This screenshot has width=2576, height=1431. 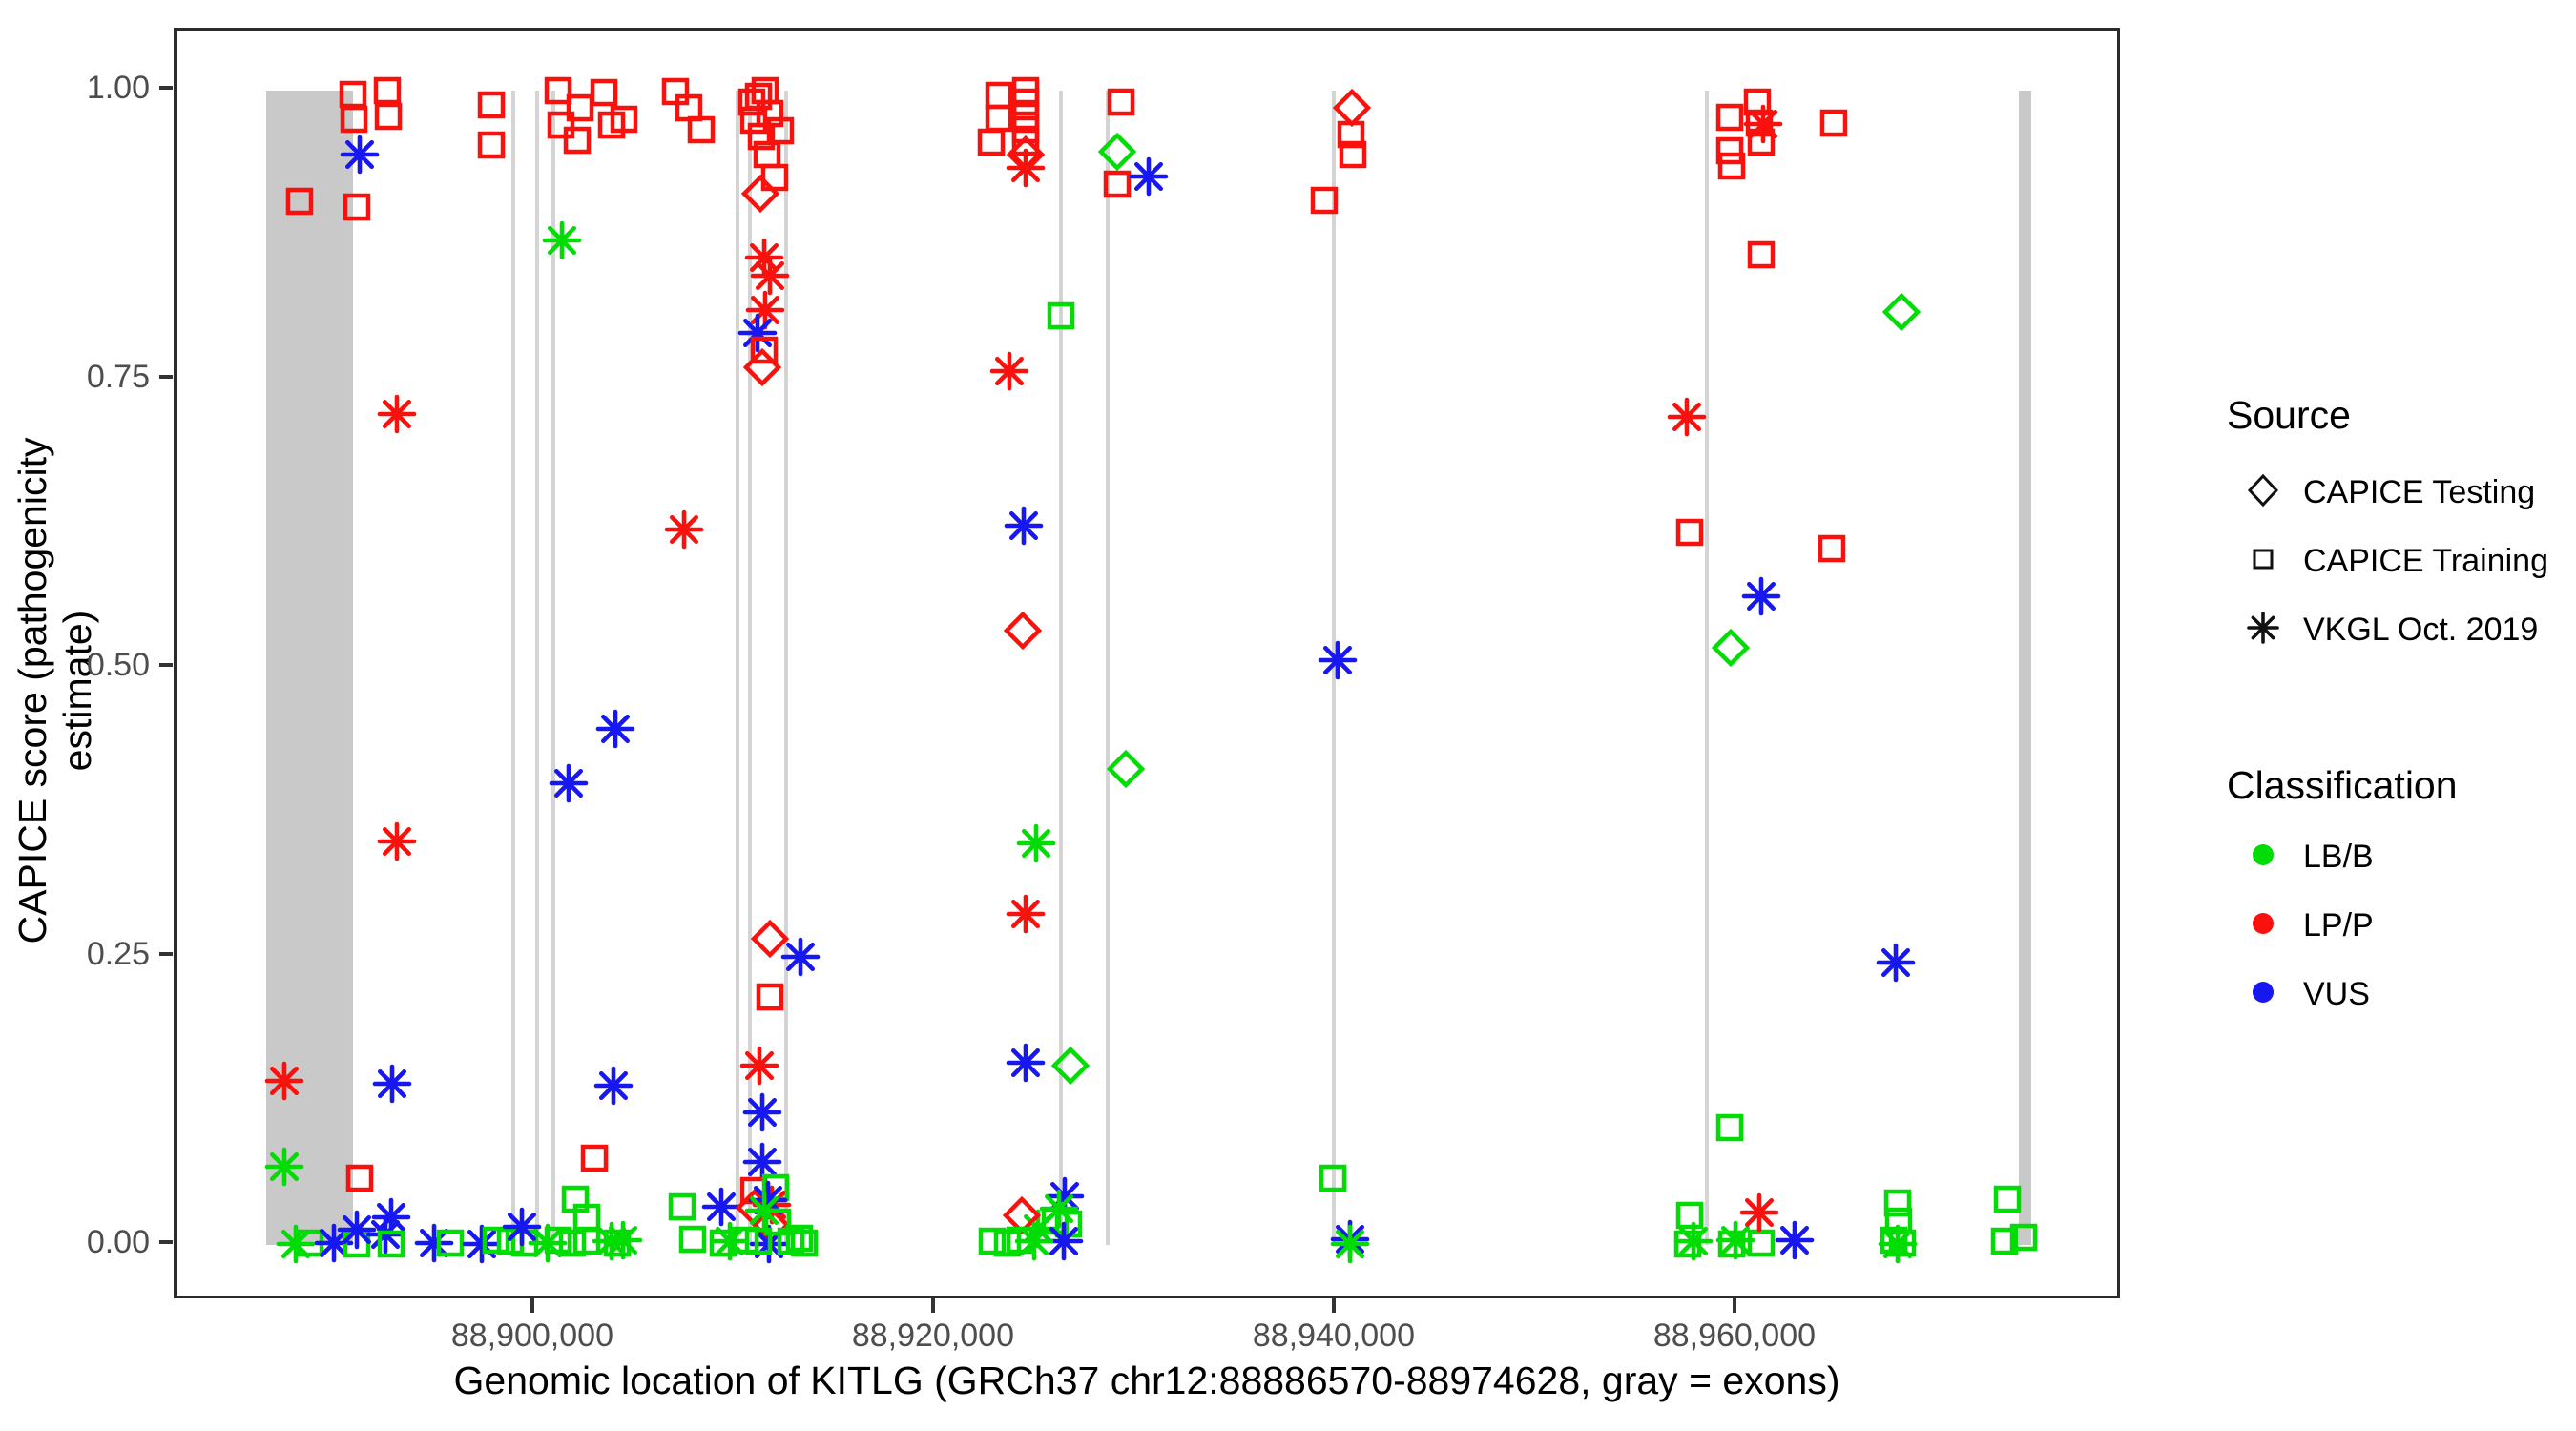 I want to click on y-axis-title: CAPICE score (pathogenicity estimate), so click(x=54, y=690).